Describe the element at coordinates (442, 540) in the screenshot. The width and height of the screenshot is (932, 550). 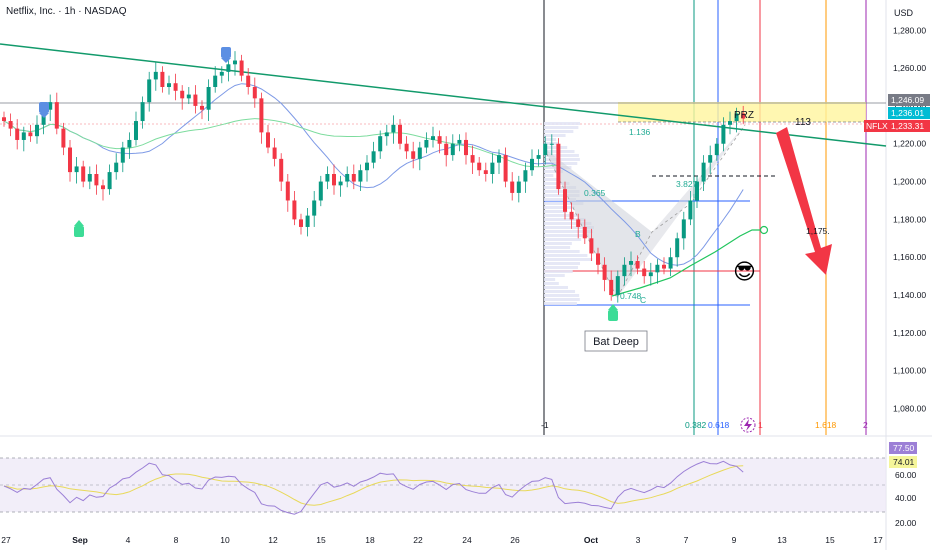
I see `time-axis: 27Sep4810121518222426Oct379131517` at that location.